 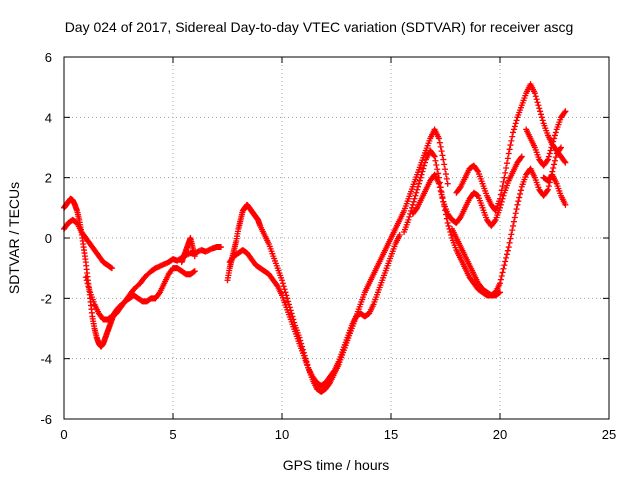 What do you see at coordinates (48, 238) in the screenshot?
I see `y-tick-label: 0` at bounding box center [48, 238].